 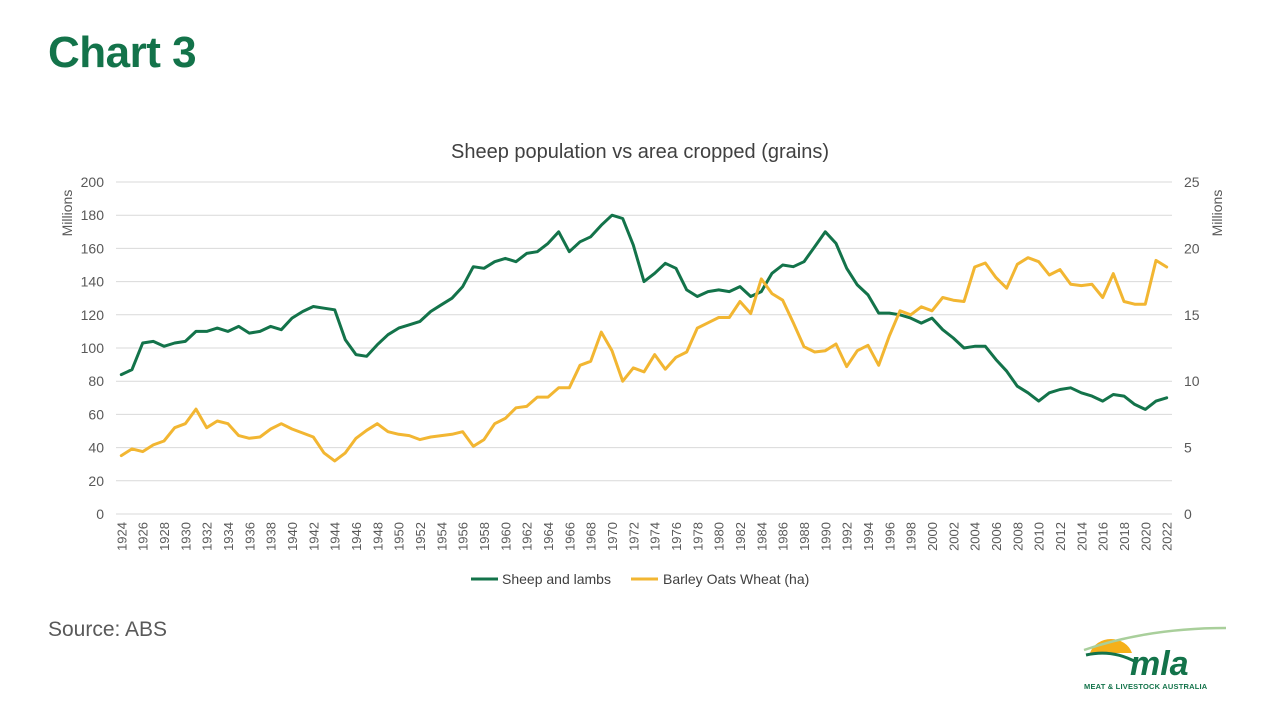 What do you see at coordinates (740, 536) in the screenshot?
I see `x-tick-label: 1982` at bounding box center [740, 536].